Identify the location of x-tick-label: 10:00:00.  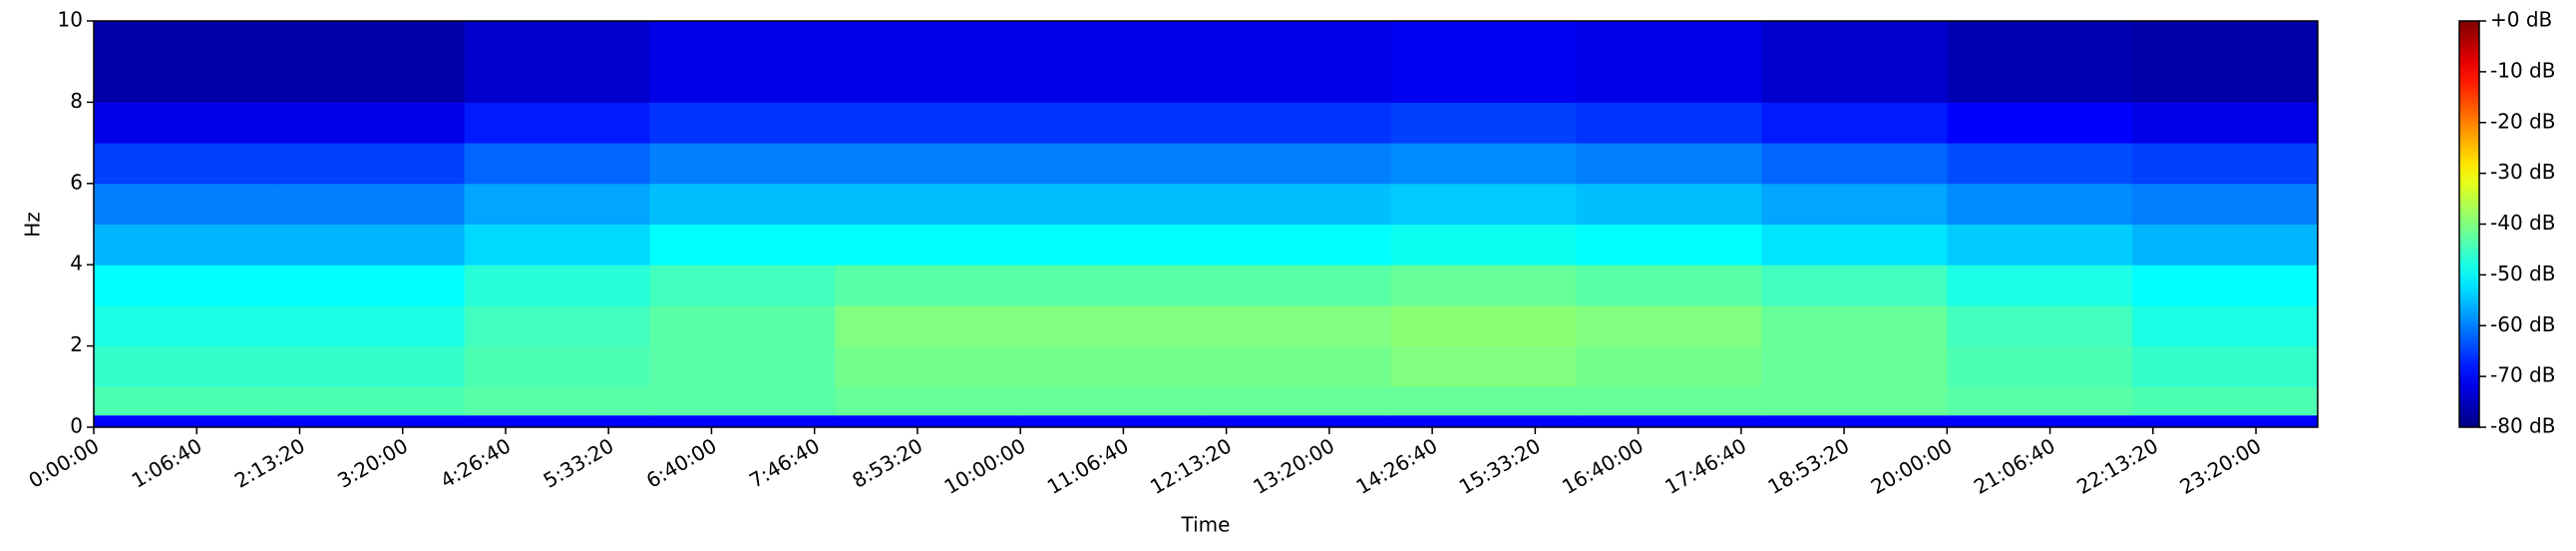
(985, 466).